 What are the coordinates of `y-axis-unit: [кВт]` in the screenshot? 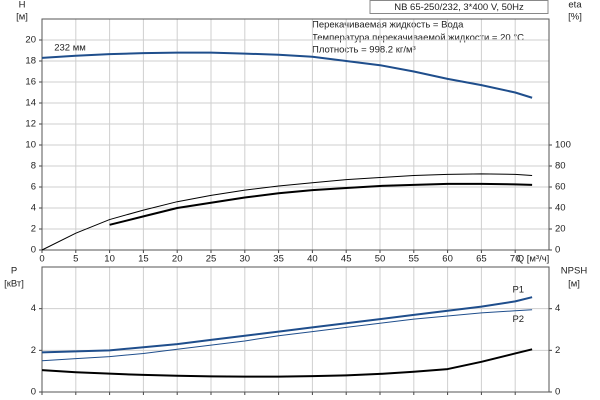 It's located at (14, 284).